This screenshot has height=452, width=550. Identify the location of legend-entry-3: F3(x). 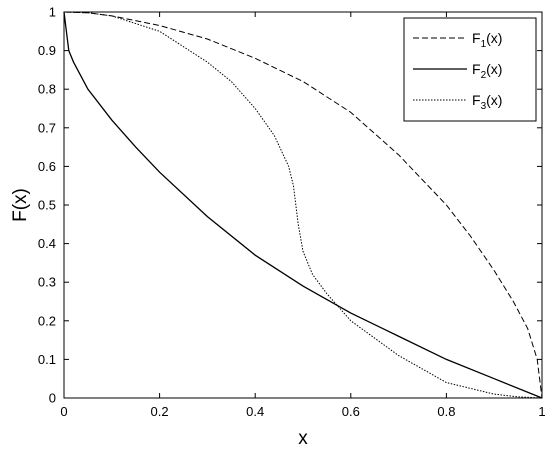
(487, 102).